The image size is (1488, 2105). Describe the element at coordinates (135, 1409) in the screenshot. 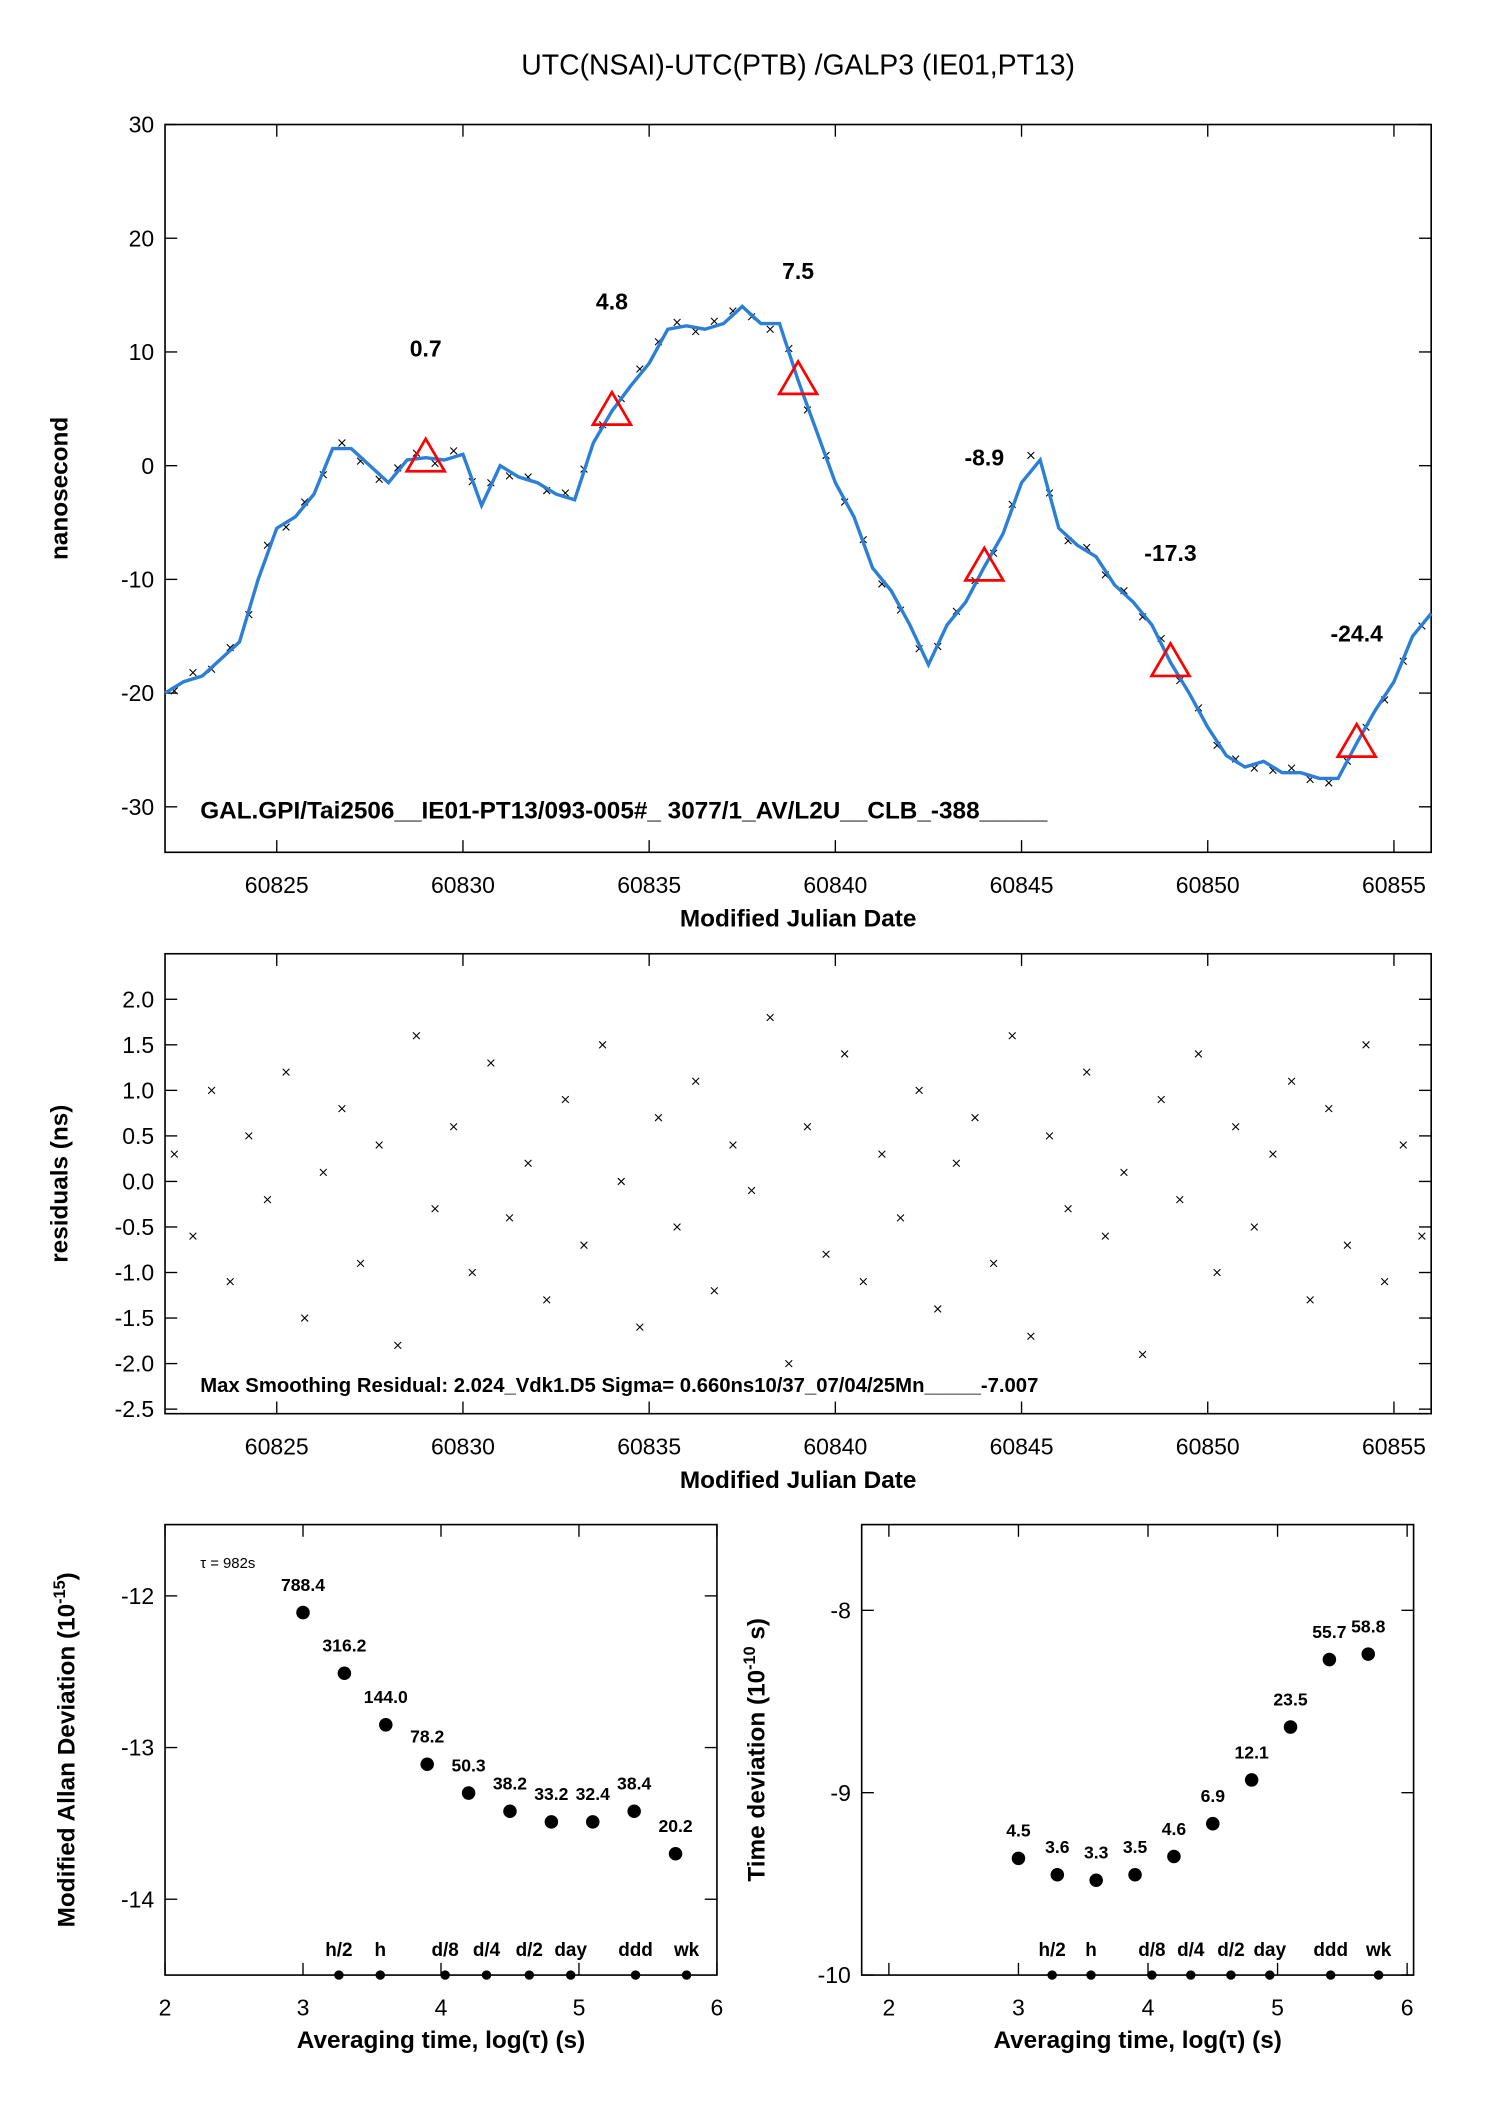

I see `y-tick-label: -2.5` at that location.